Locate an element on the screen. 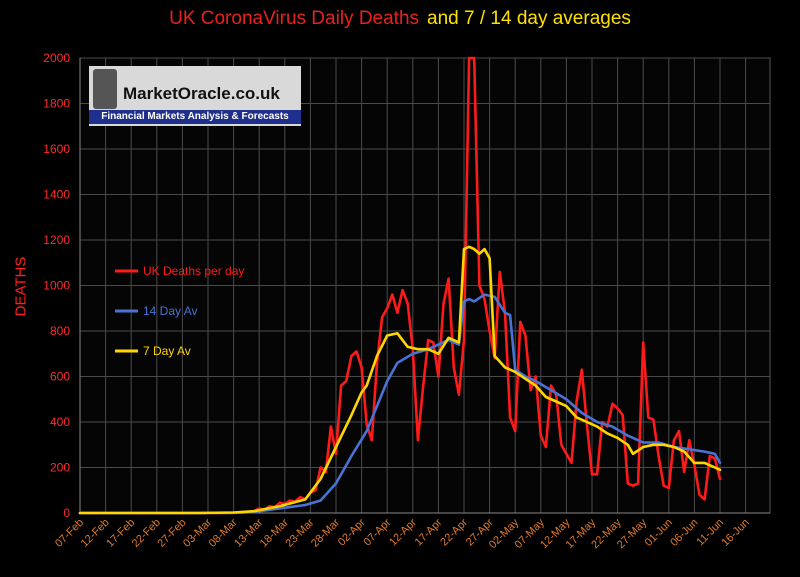  legend-label: 14 Day Av is located at coordinates (170, 311).